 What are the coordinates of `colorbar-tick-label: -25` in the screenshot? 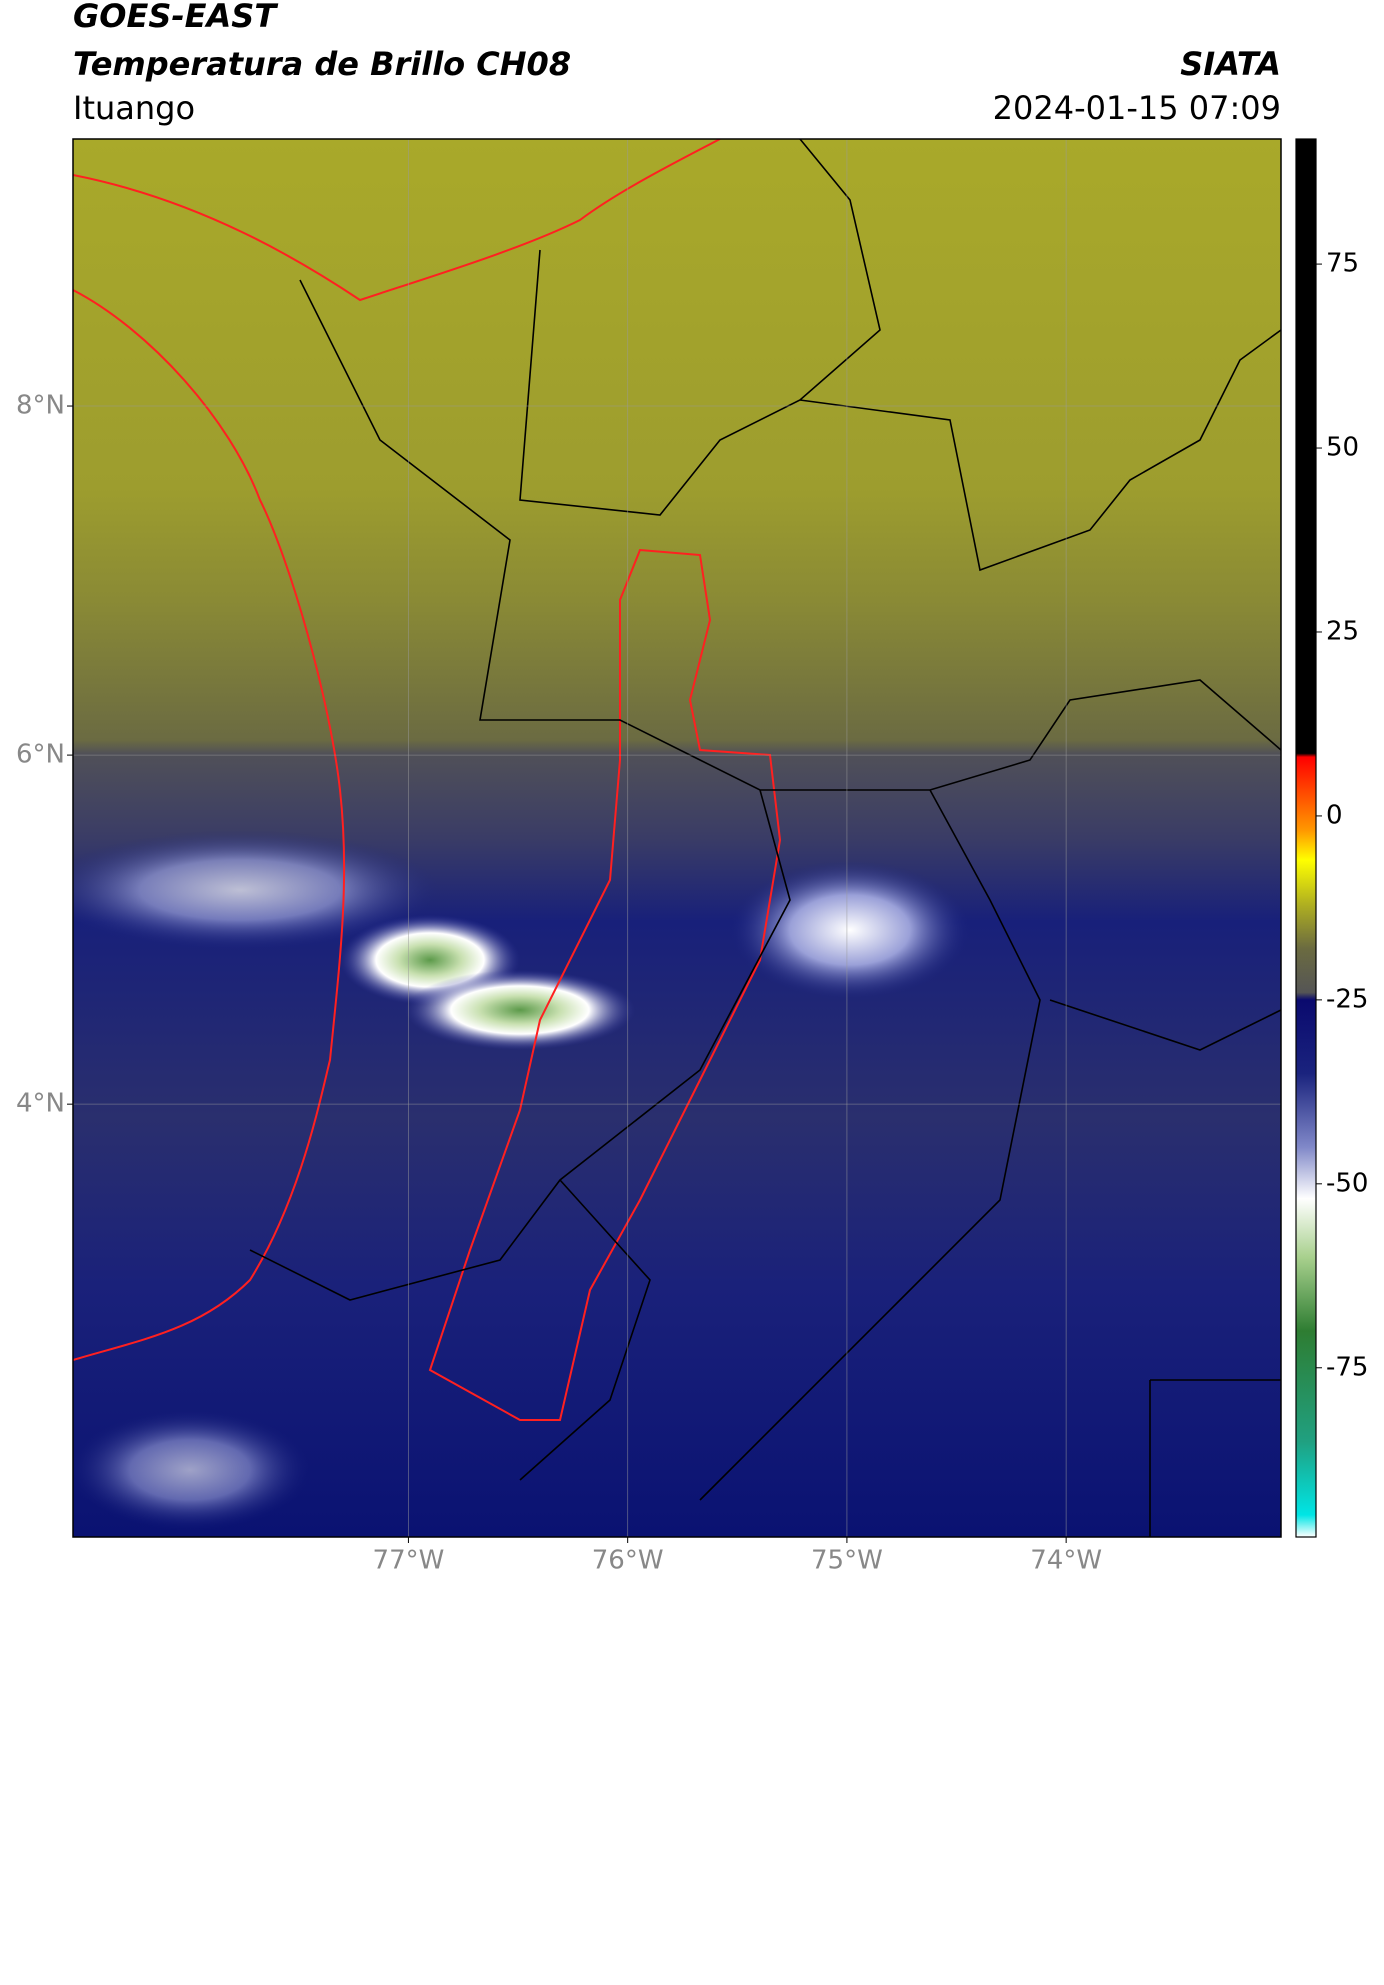 It's located at (1347, 999).